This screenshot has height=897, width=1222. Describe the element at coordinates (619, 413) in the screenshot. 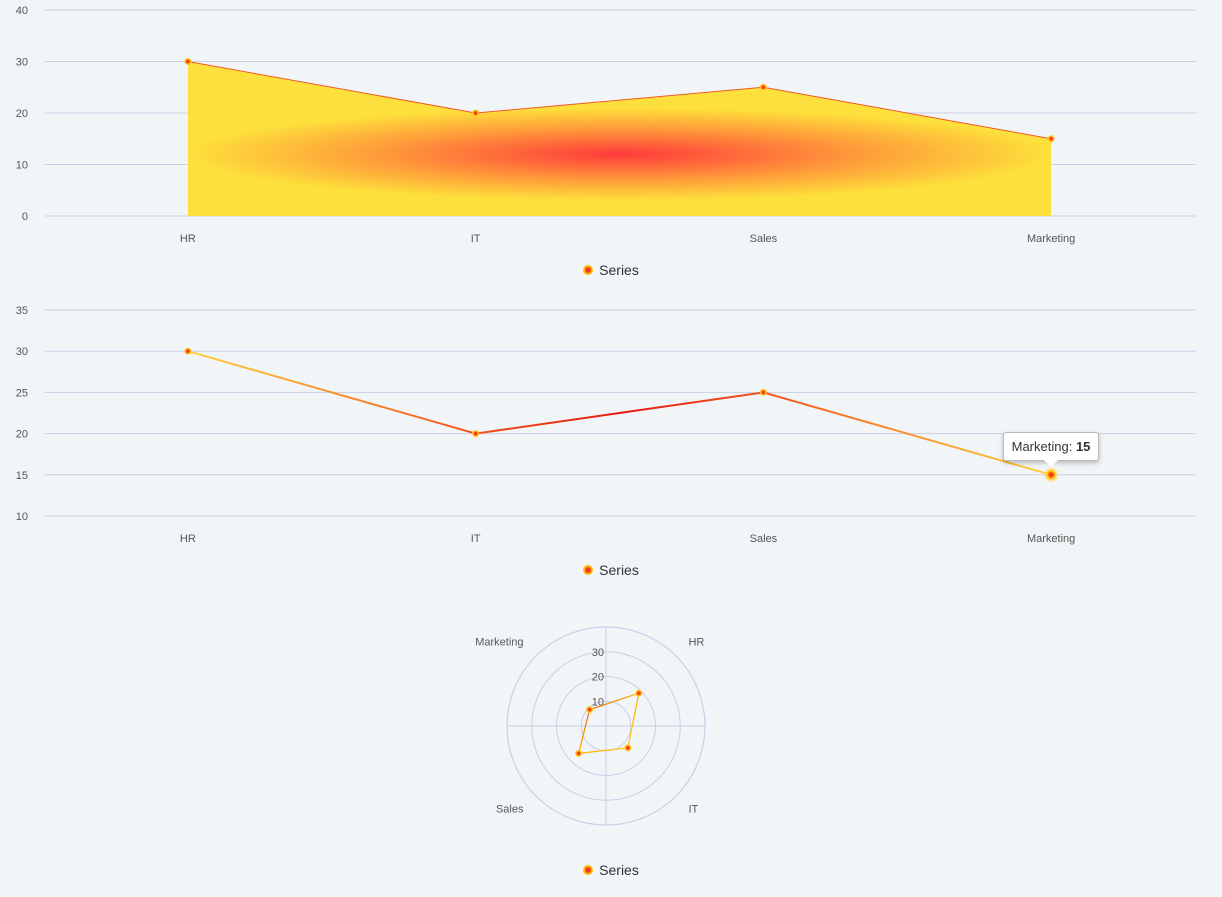

I see `series-line` at that location.